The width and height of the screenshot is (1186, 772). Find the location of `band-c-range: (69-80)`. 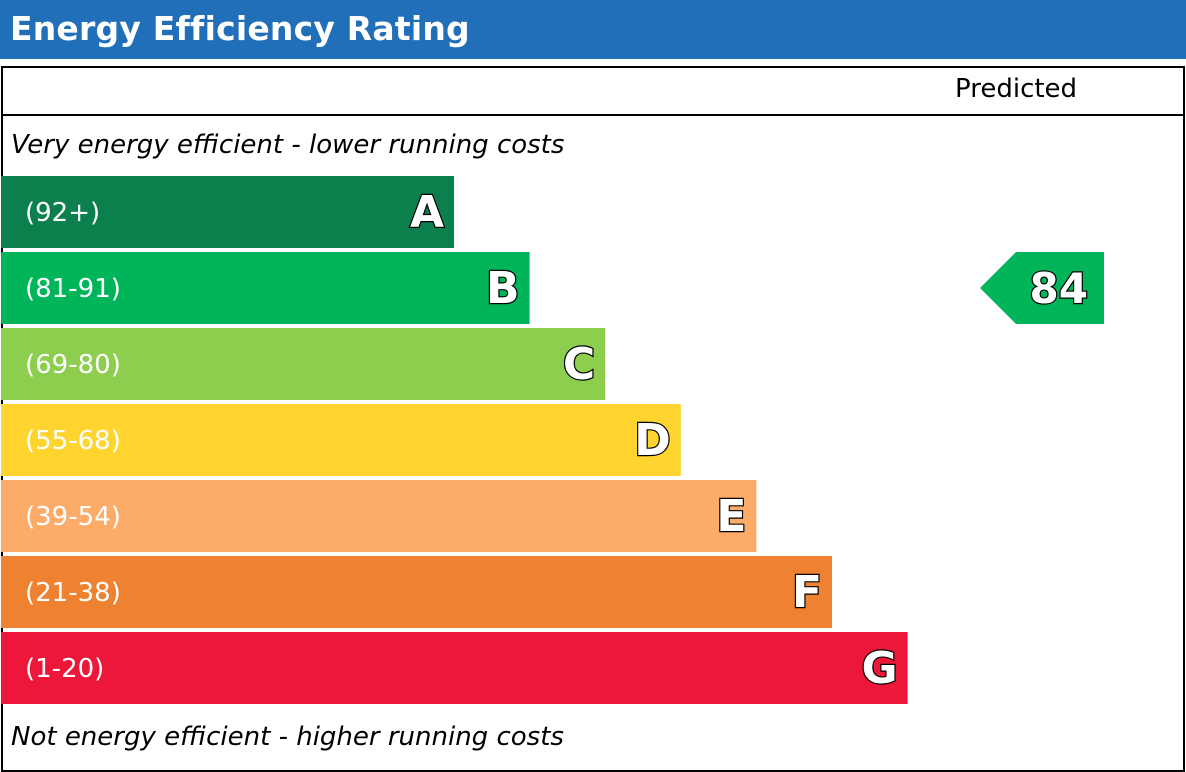

band-c-range: (69-80) is located at coordinates (73, 365).